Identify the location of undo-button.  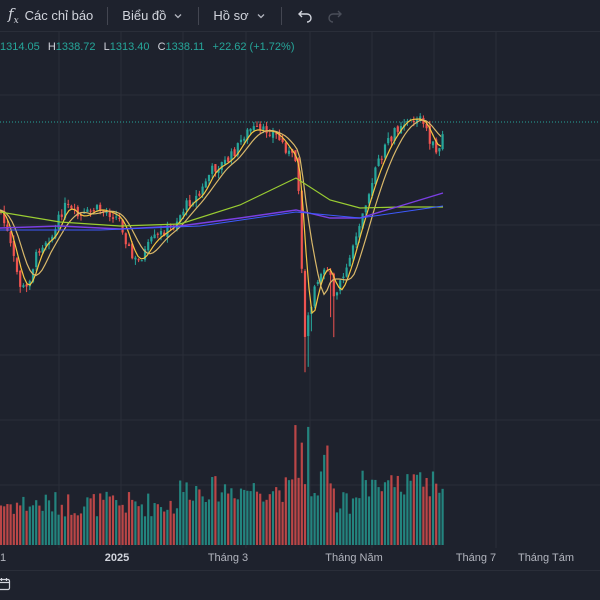
(304, 16).